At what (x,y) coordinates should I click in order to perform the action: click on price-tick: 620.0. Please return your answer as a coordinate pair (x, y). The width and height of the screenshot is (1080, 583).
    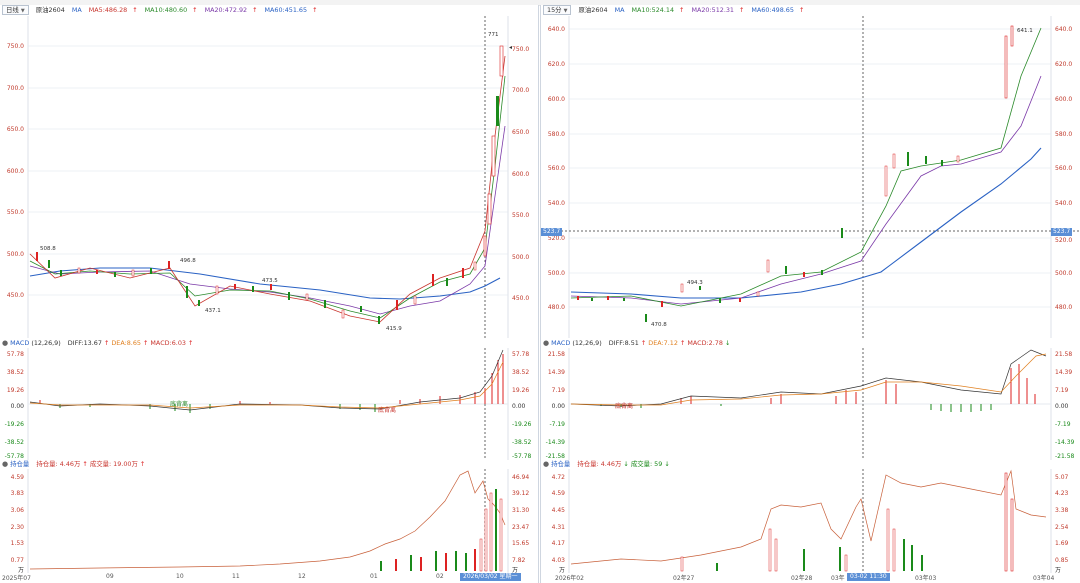
    Looking at the image, I should click on (556, 64).